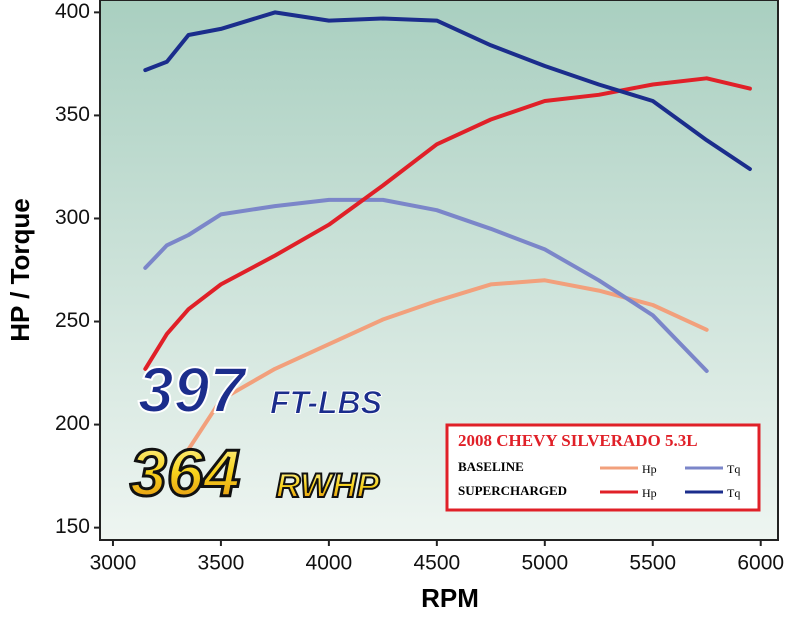  I want to click on x-tick-label: 3500, so click(221, 563).